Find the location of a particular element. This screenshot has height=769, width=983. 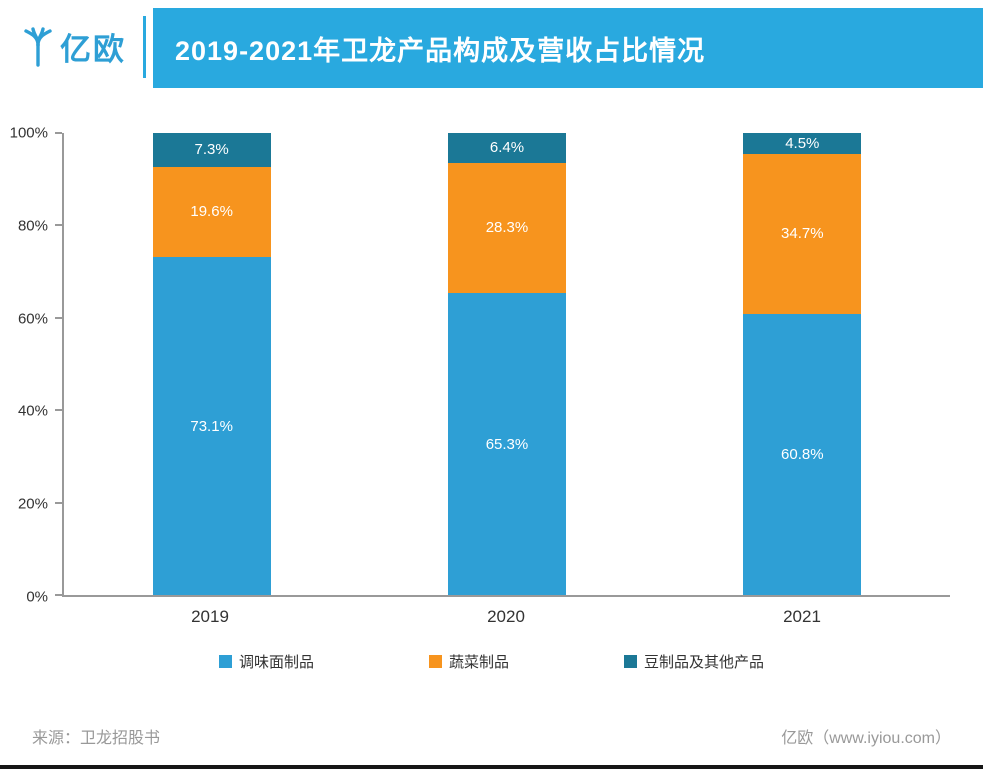

bar-segment: 6.4% is located at coordinates (506, 148).